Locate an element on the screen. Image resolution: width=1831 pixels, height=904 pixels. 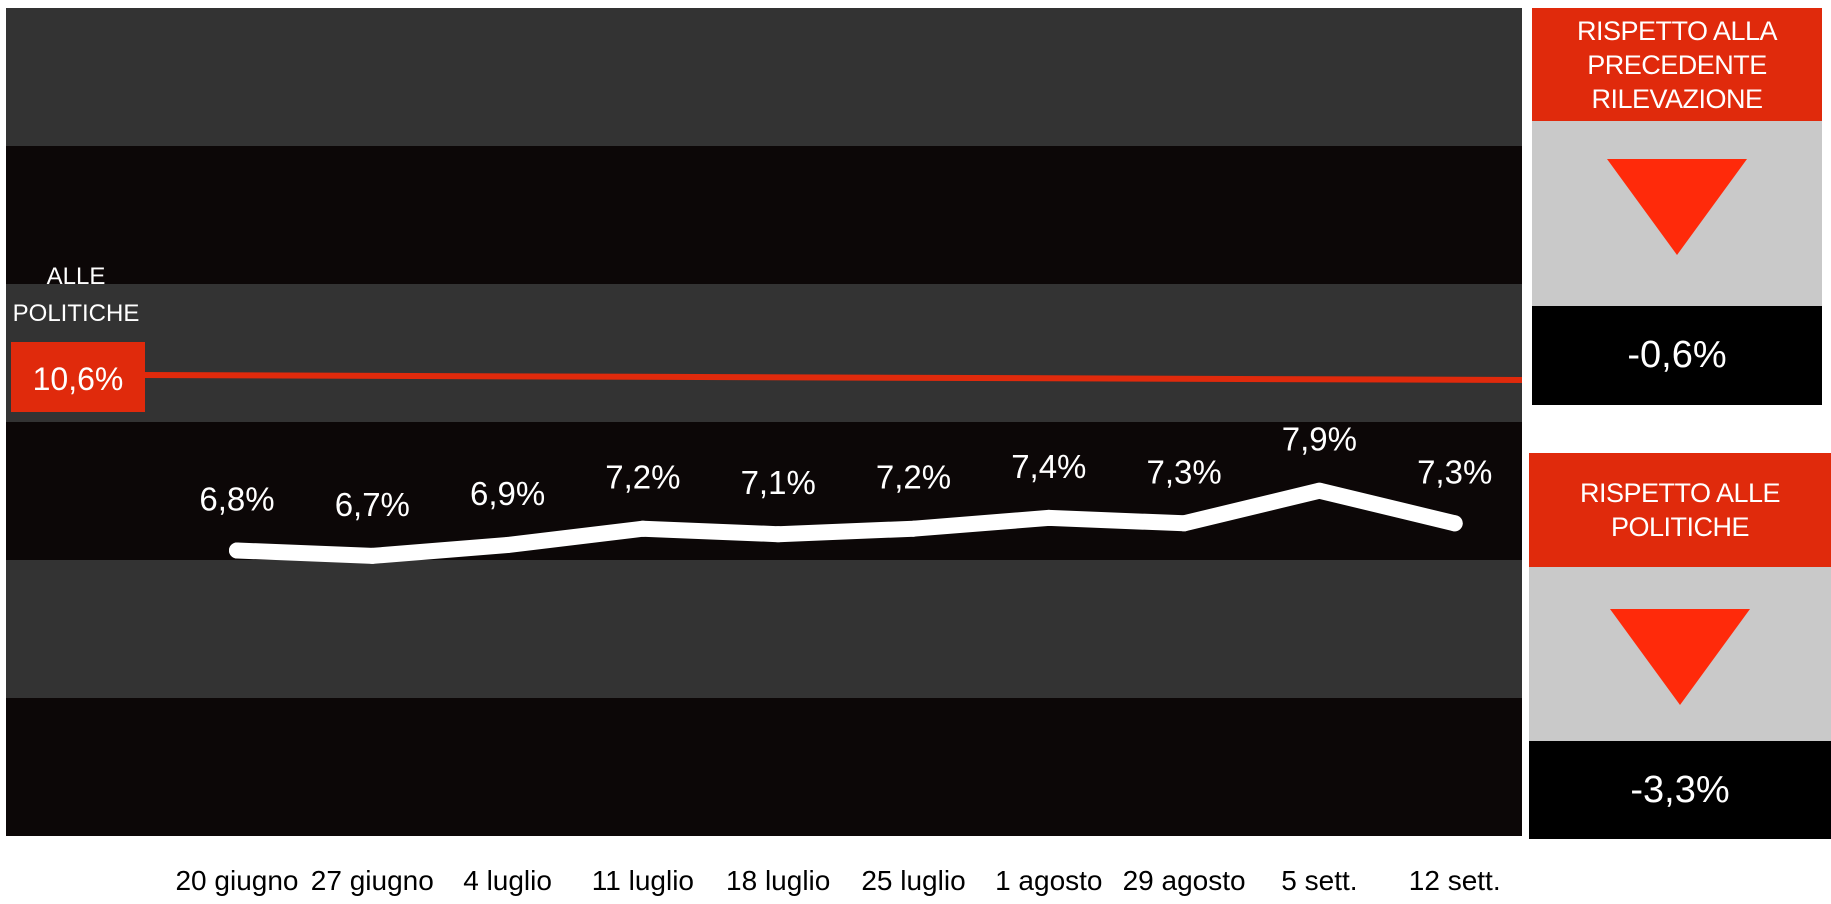
panel-title-line: RISPETTO ALLA is located at coordinates (1677, 30).